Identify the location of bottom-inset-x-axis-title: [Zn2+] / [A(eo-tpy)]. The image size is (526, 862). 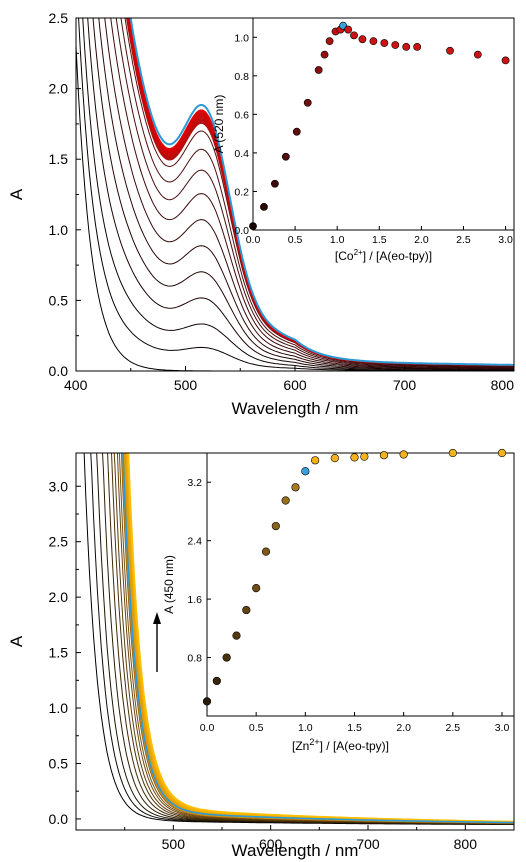
(340, 745).